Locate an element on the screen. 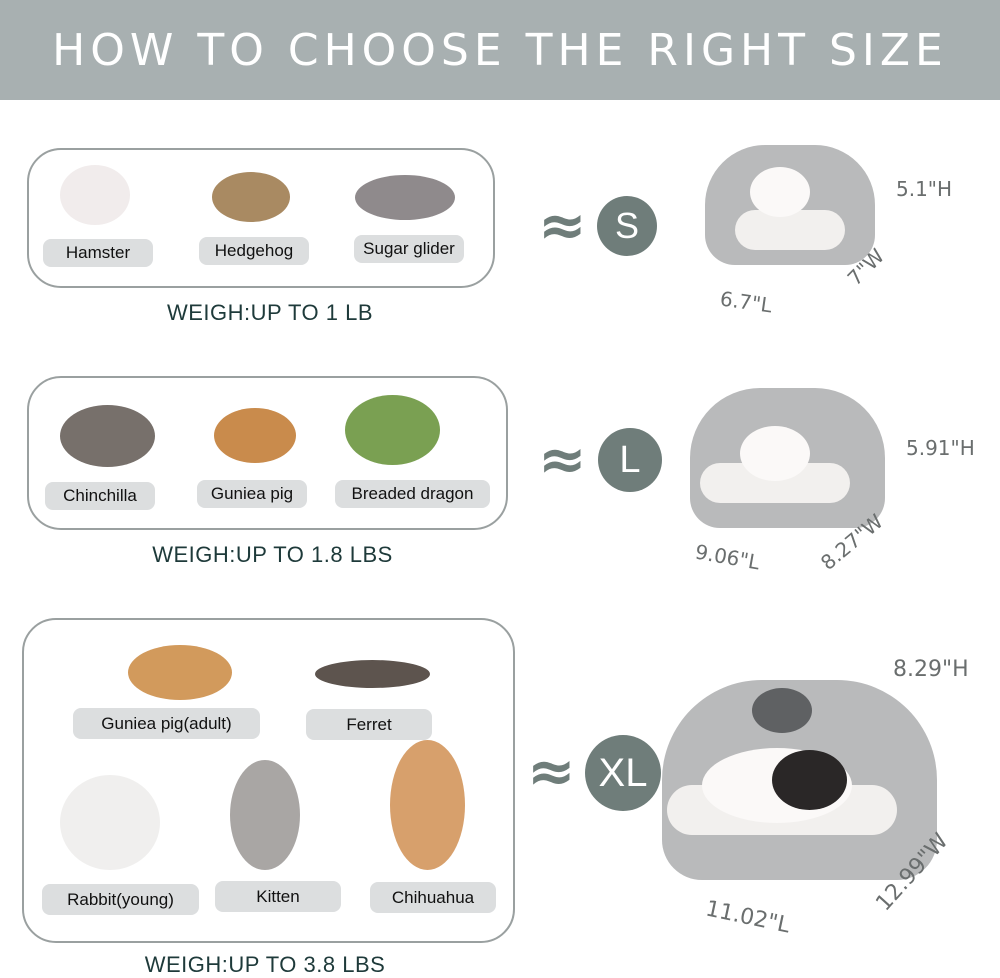 The height and width of the screenshot is (978, 1000). chihuahua-image is located at coordinates (427, 805).